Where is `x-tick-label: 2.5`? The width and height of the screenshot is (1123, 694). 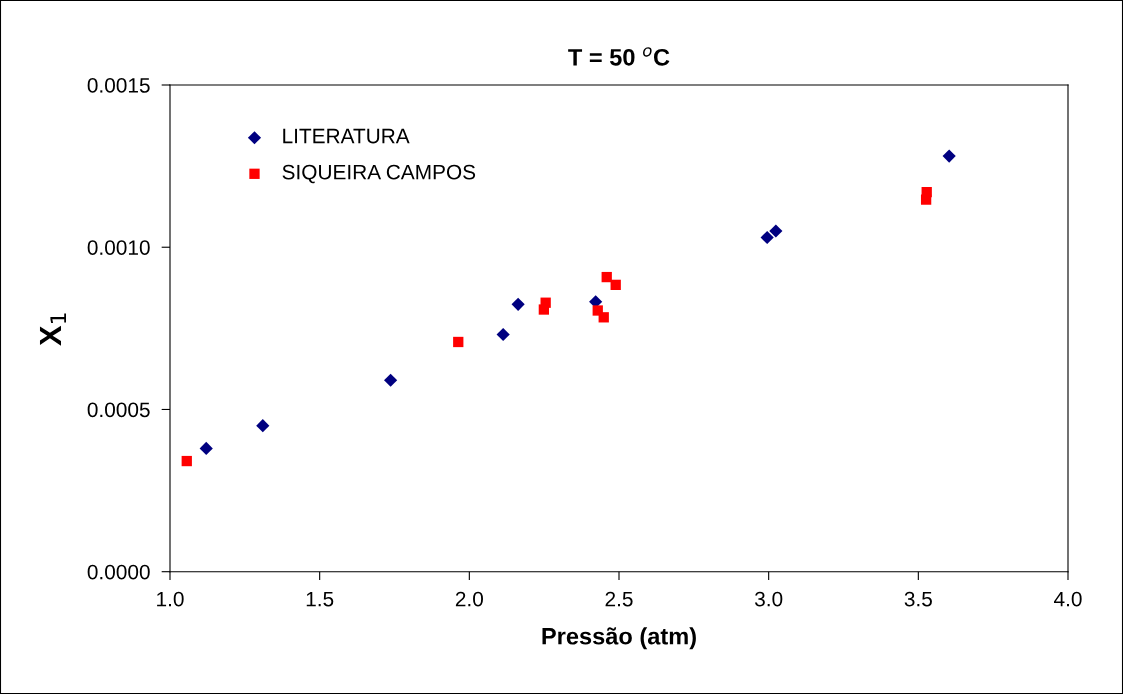
x-tick-label: 2.5 is located at coordinates (619, 599).